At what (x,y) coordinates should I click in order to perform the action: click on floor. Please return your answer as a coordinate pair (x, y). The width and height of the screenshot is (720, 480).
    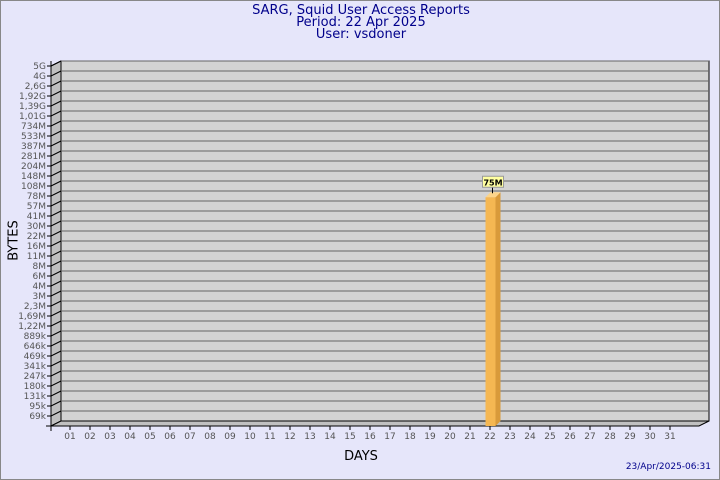
    Looking at the image, I should click on (380, 423).